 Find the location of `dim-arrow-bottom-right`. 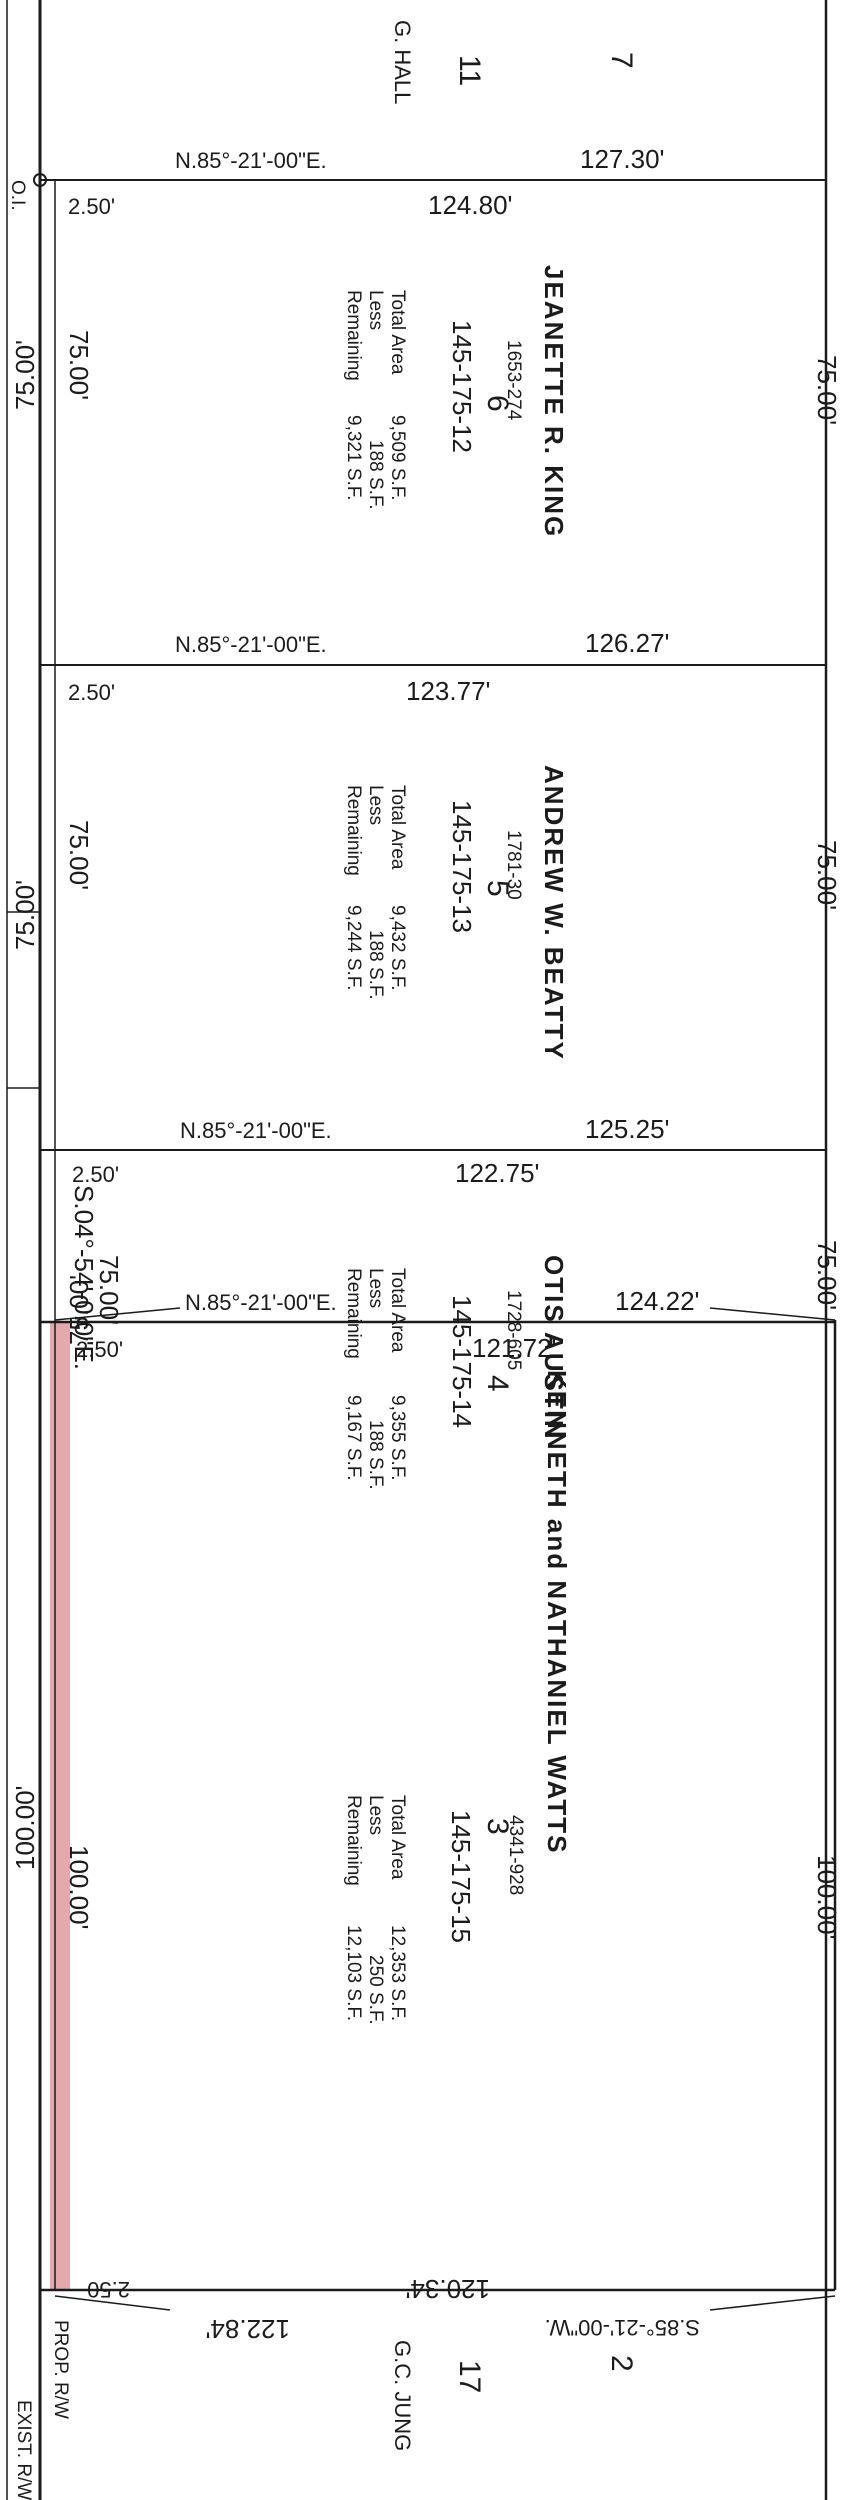

dim-arrow-bottom-right is located at coordinates (772, 2303).